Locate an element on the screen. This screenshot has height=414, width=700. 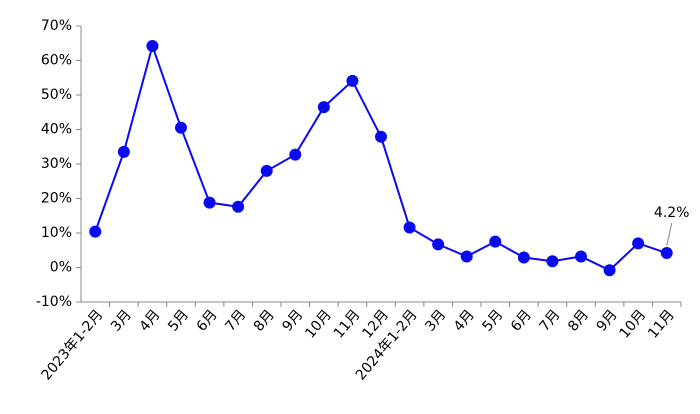
y-tick-label: 10% is located at coordinates (56, 233).